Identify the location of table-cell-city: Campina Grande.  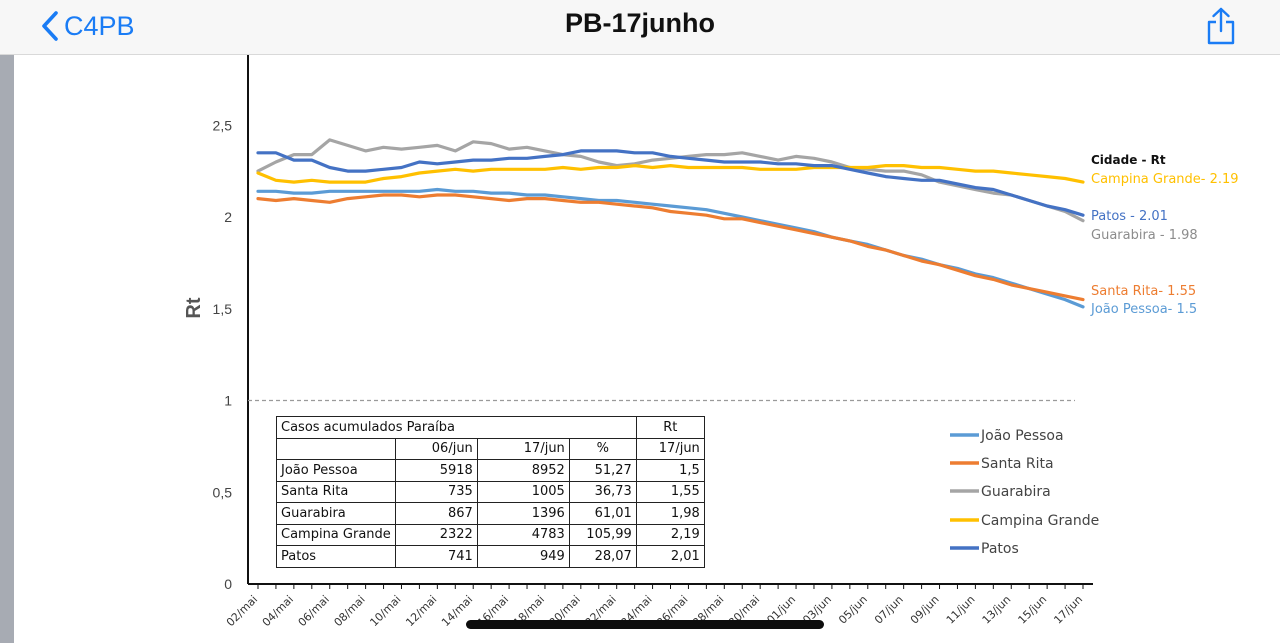
(336, 534).